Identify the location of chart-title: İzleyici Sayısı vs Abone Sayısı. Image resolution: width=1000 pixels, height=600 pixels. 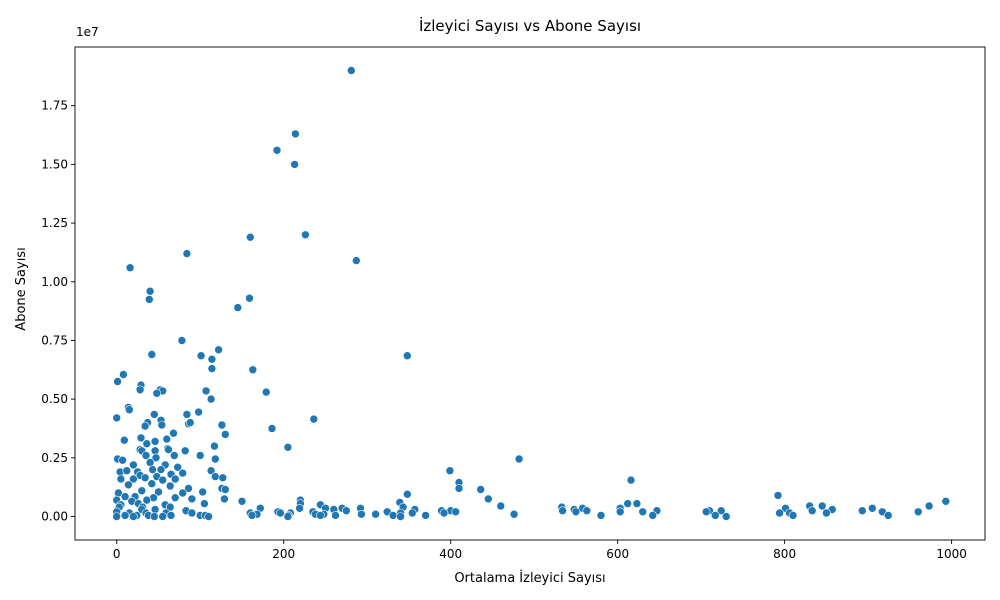
(530, 25).